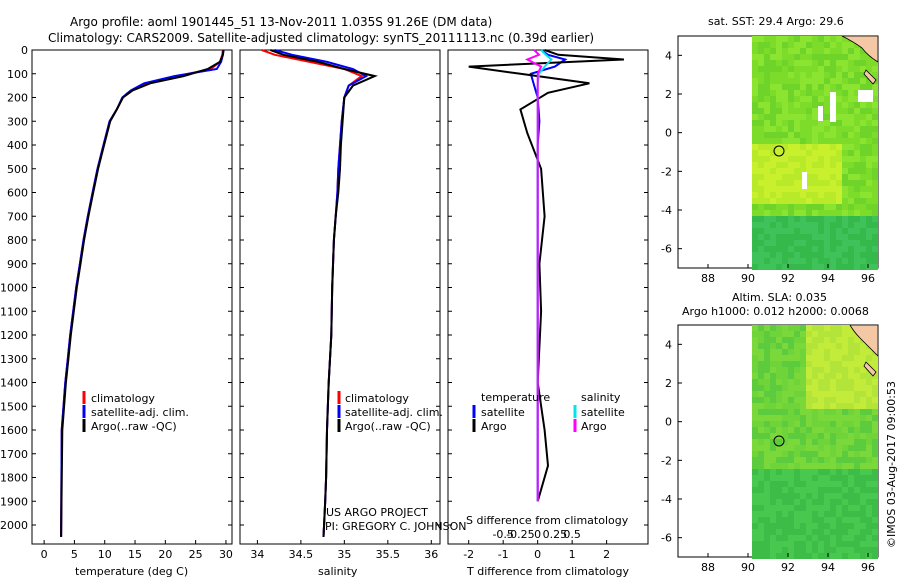 The width and height of the screenshot is (900, 580). Describe the element at coordinates (14, 454) in the screenshot. I see `depth-tick-label: 1700` at that location.